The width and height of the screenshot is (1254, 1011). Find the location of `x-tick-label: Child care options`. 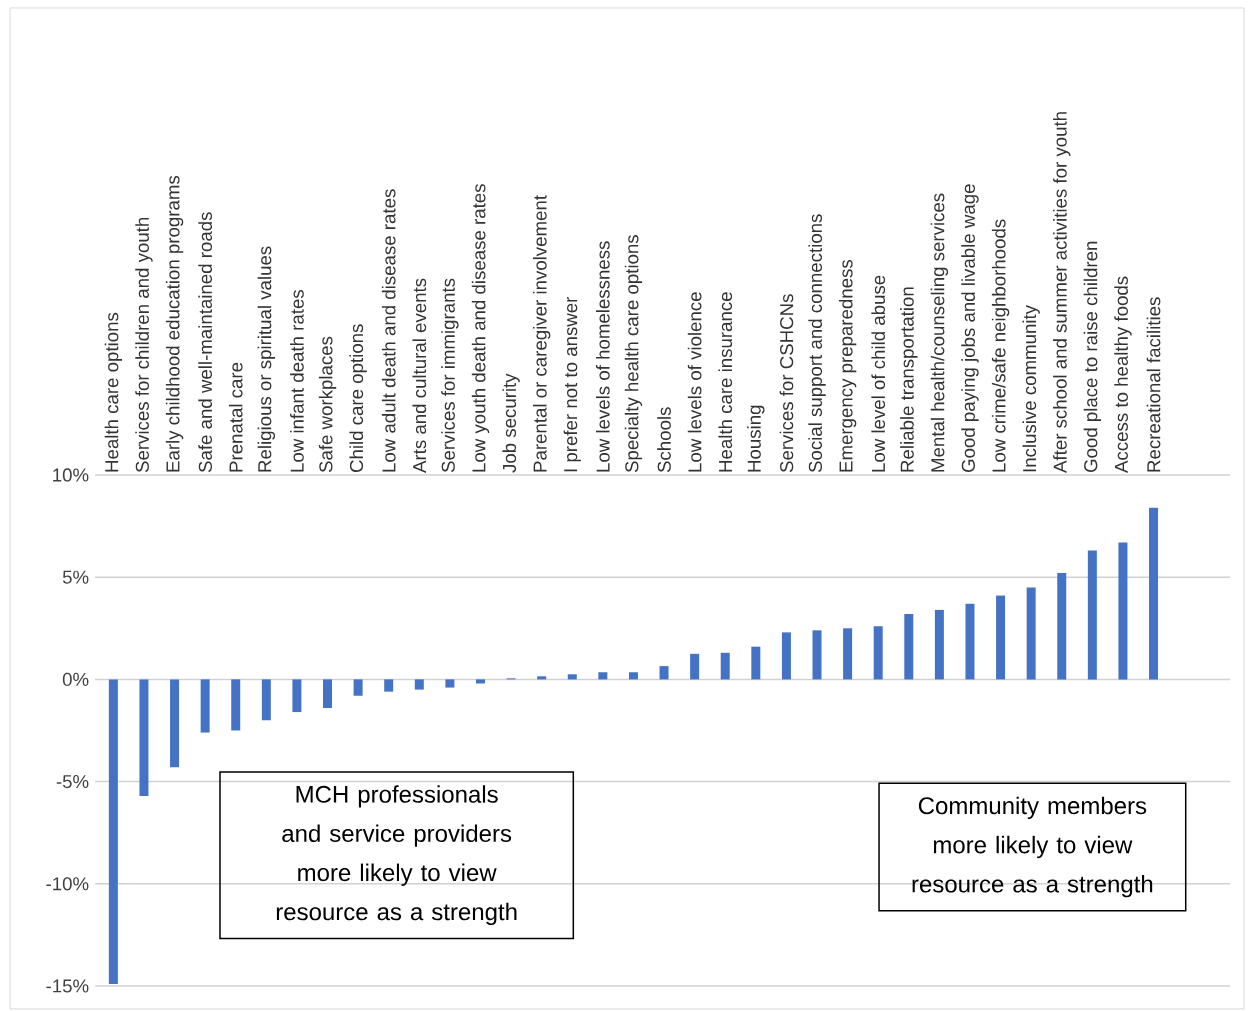

x-tick-label: Child care options is located at coordinates (358, 398).